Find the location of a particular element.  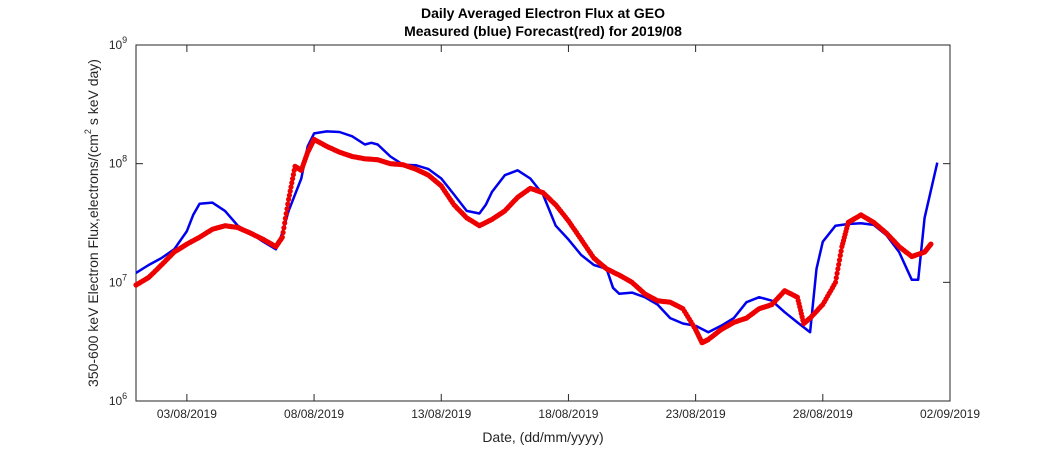

y-axis-label-tail: s keV day) is located at coordinates (93, 94).